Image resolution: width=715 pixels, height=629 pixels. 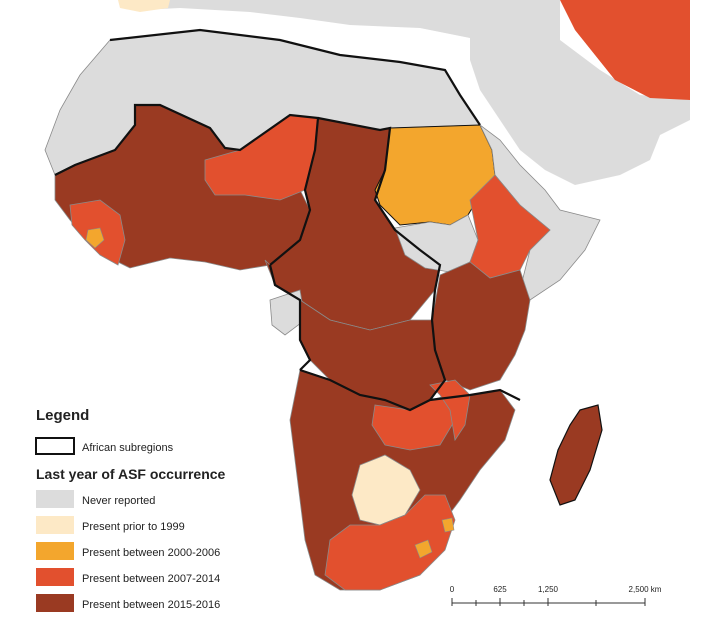 What do you see at coordinates (452, 589) in the screenshot?
I see `scale-tick-label-0: 0` at bounding box center [452, 589].